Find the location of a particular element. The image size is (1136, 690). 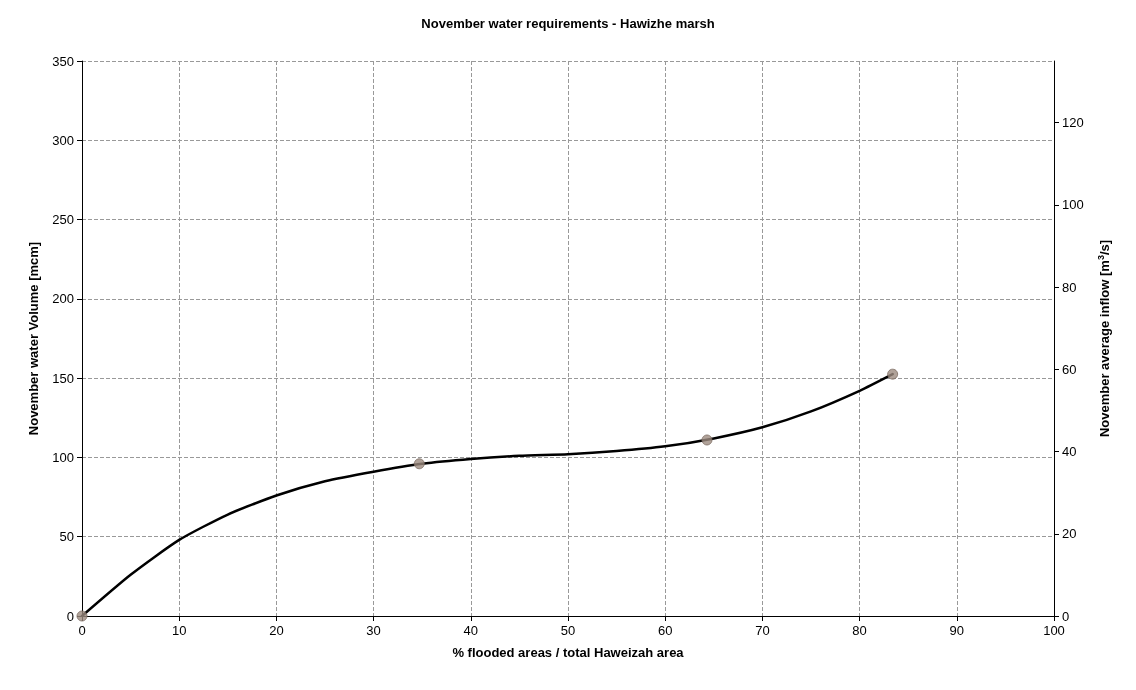

y2-tick-label: 20 is located at coordinates (1069, 534).